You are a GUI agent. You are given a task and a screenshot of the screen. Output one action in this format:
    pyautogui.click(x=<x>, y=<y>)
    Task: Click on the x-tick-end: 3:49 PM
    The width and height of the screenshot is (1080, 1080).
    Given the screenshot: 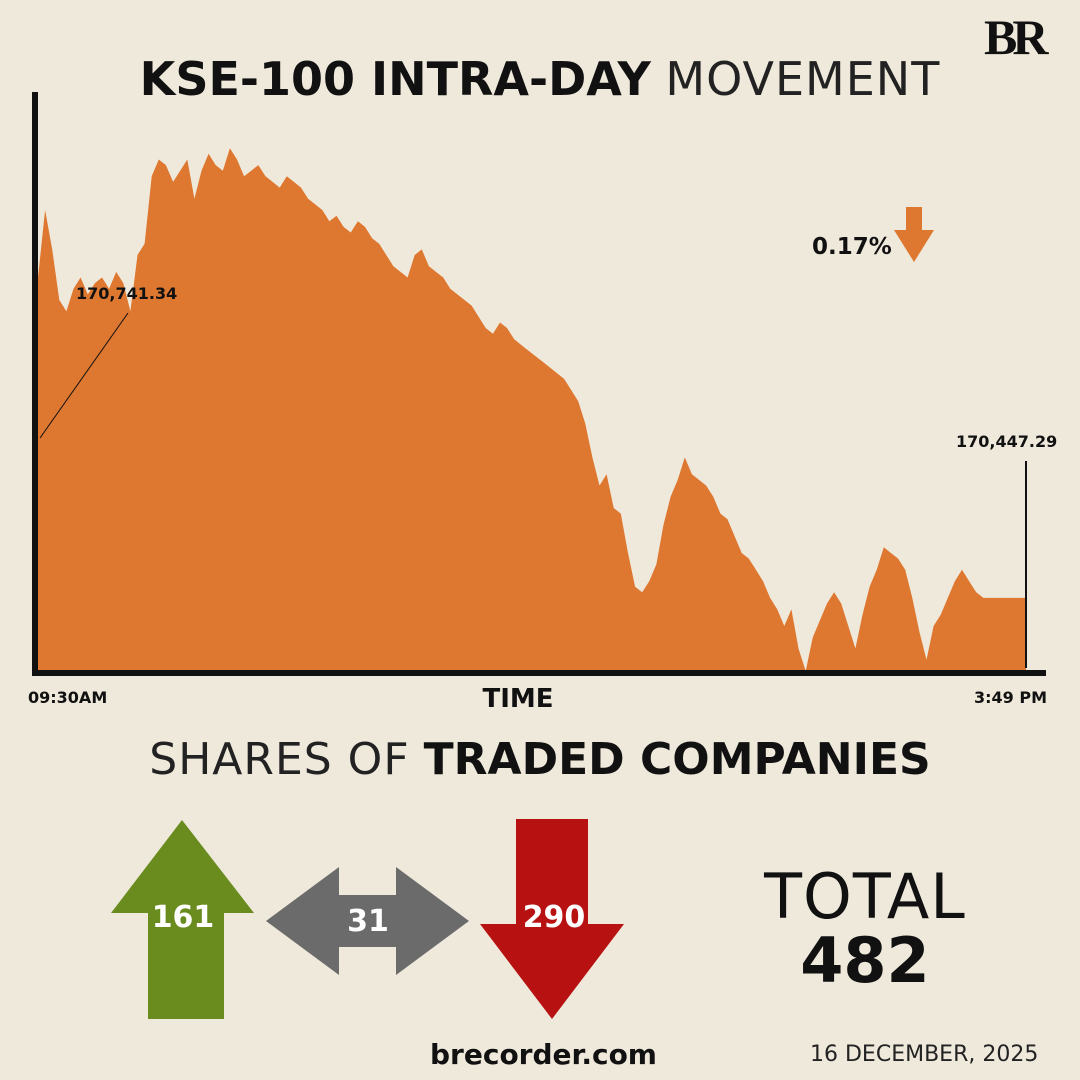 What is the action you would take?
    pyautogui.click(x=1011, y=697)
    